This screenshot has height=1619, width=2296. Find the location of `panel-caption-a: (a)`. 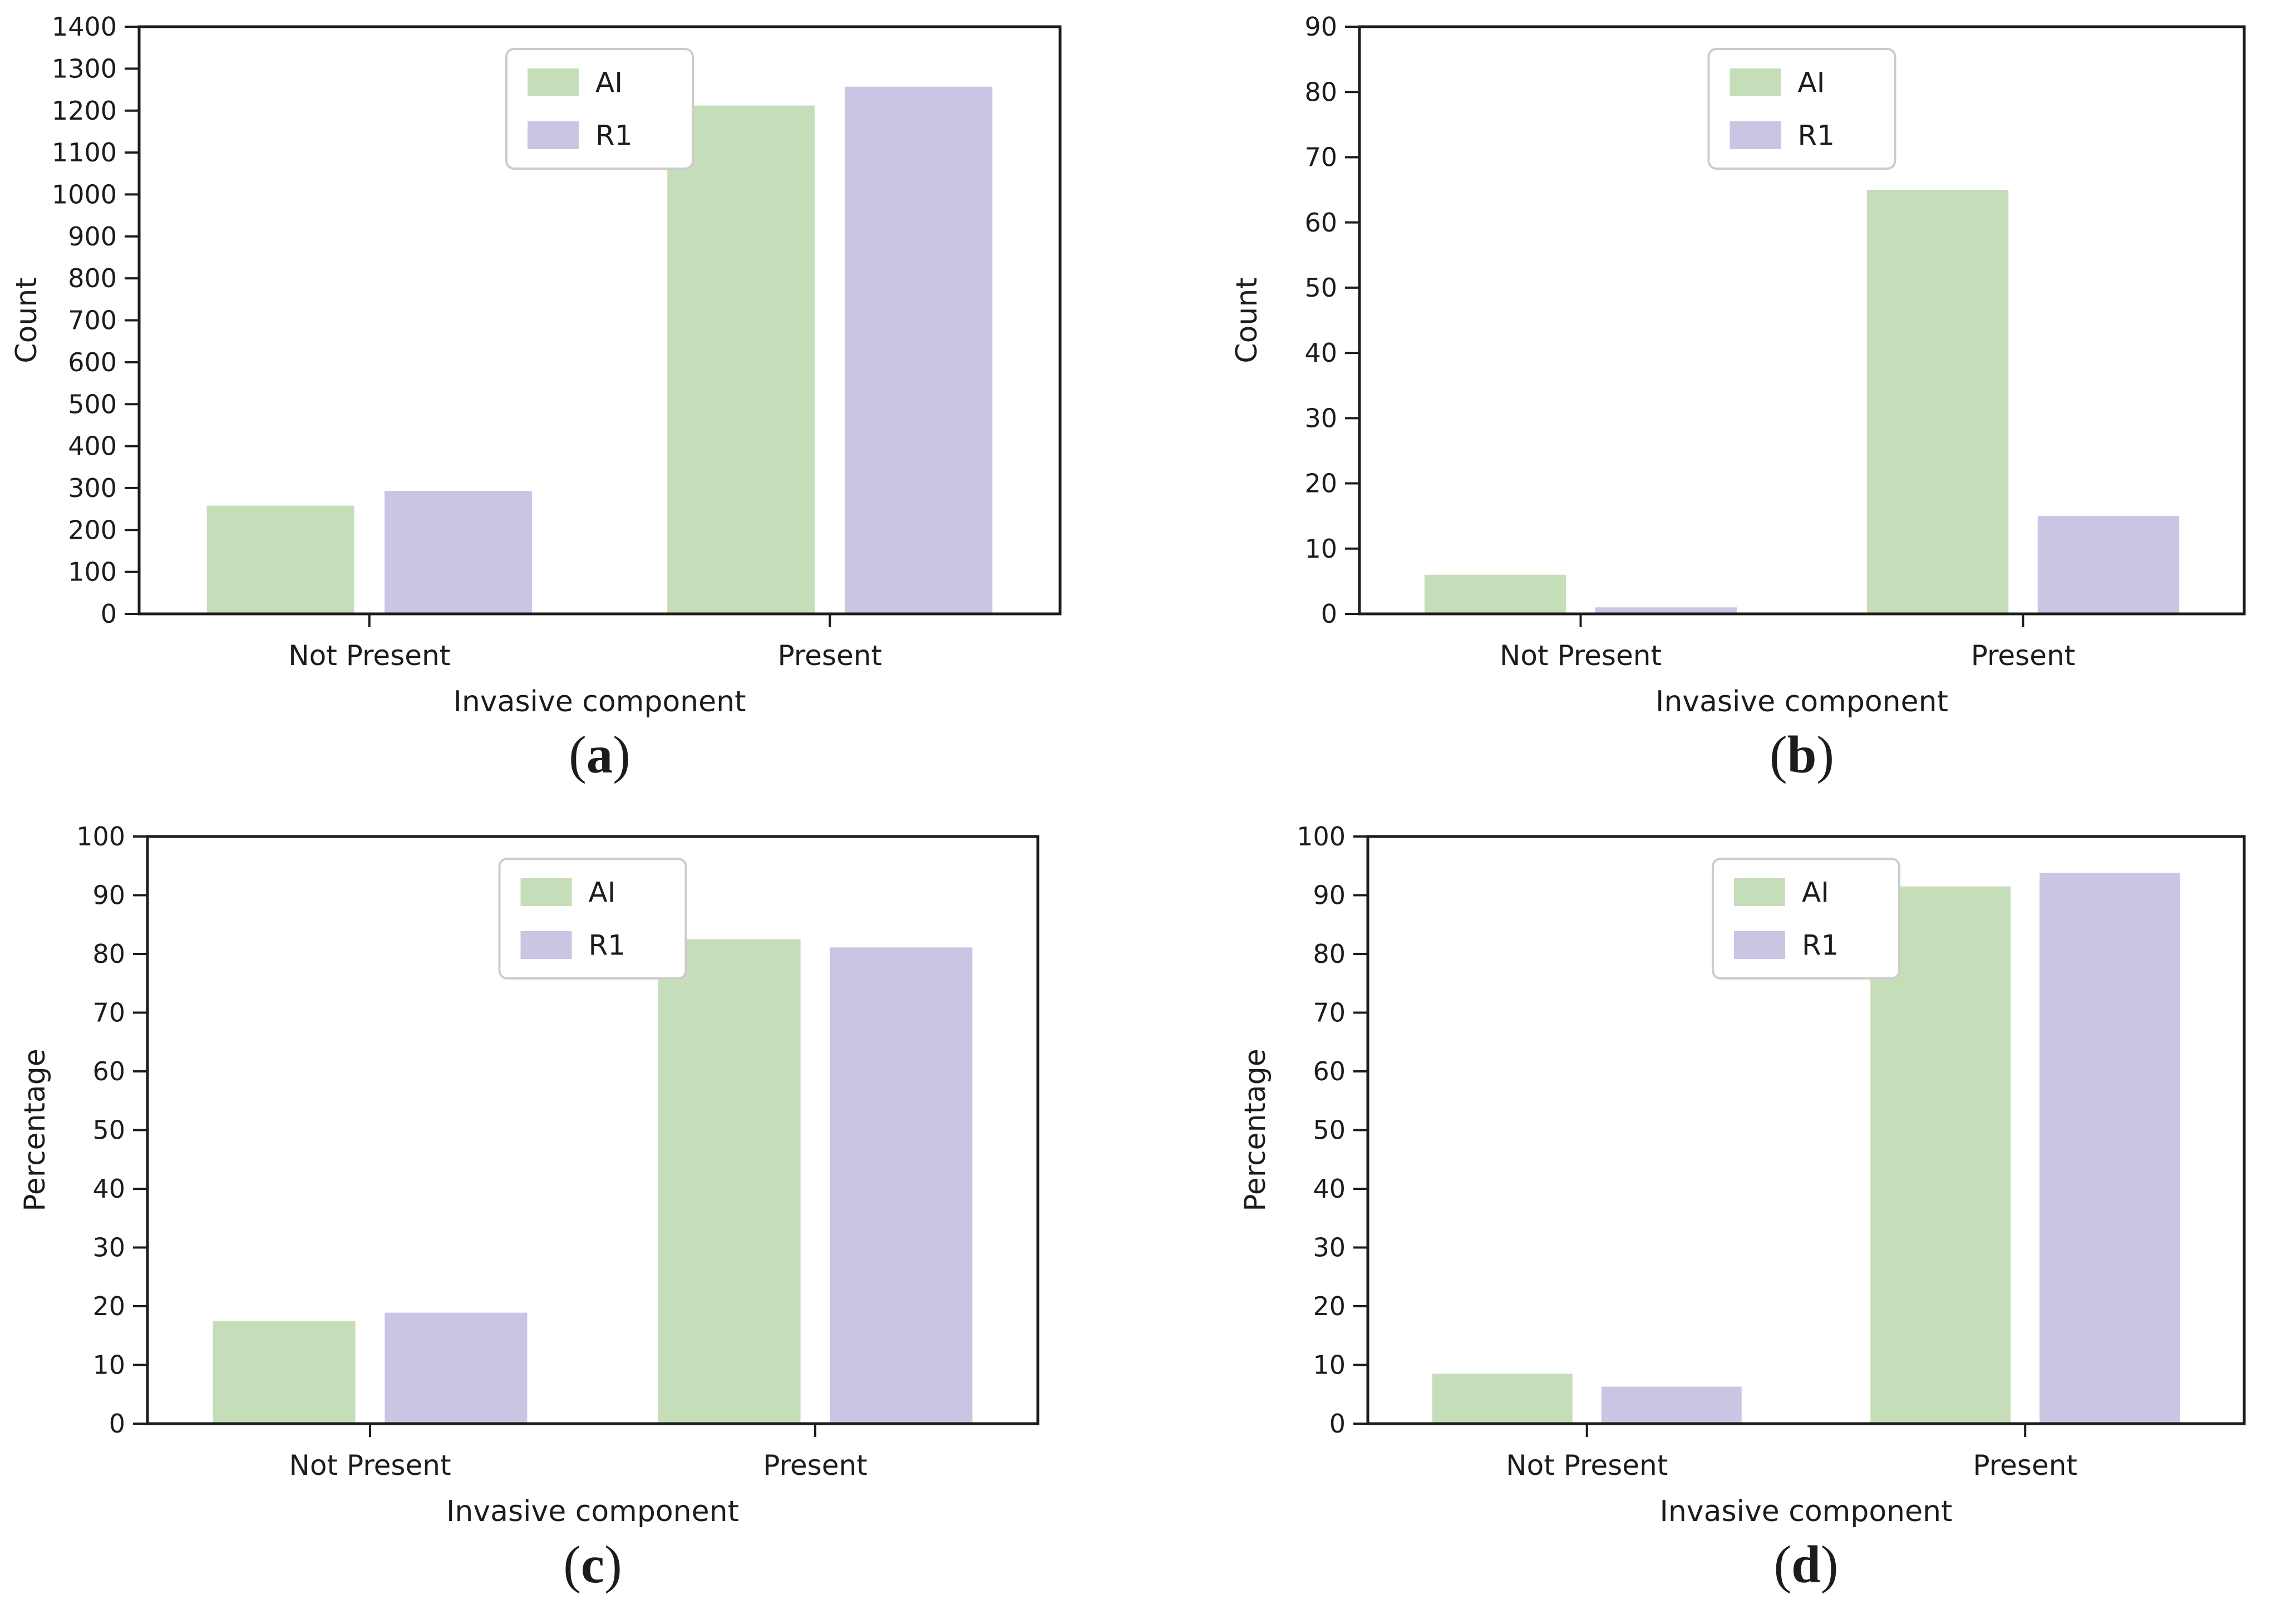

panel-caption-a: (a) is located at coordinates (599, 754).